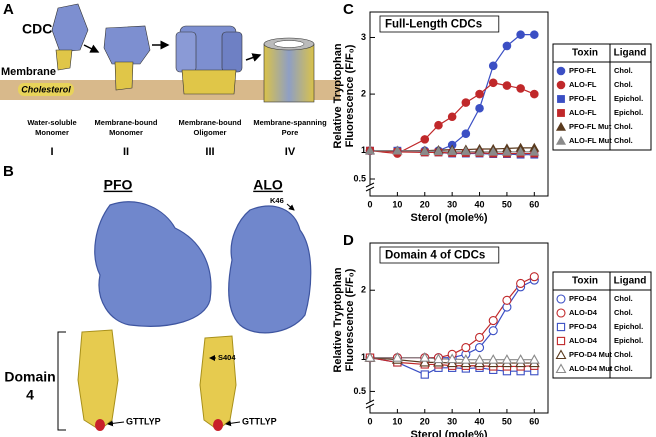  Describe the element at coordinates (348, 9) in the screenshot. I see `panel-label: C` at that location.